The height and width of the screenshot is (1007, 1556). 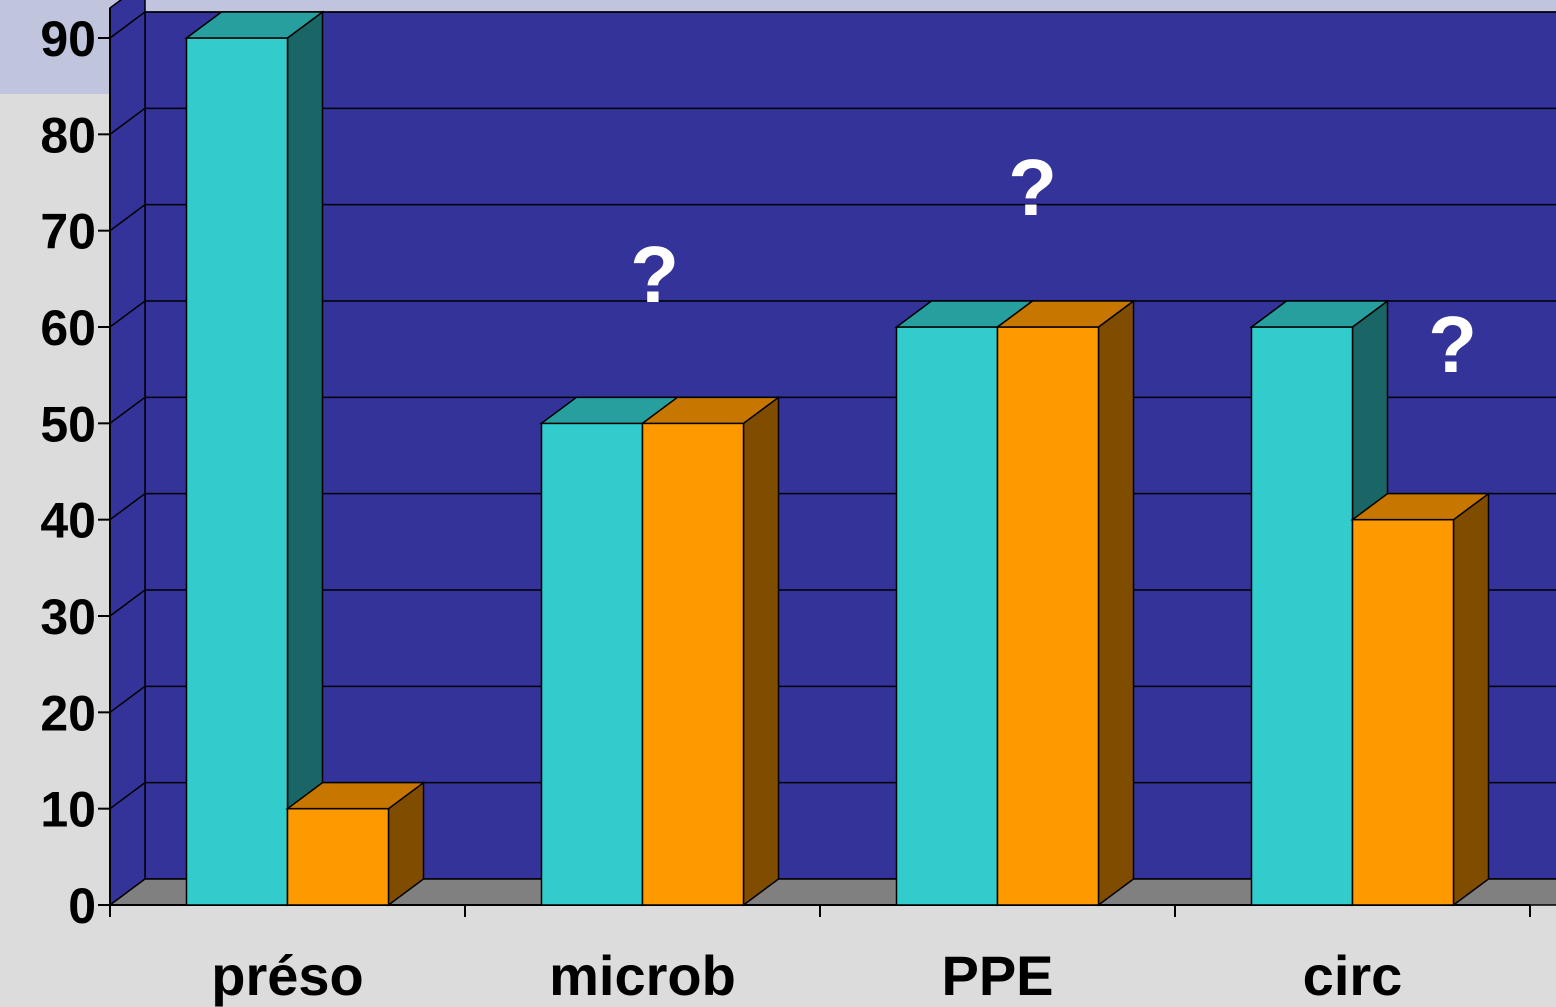 I want to click on y-tick-label: 20, so click(x=68, y=713).